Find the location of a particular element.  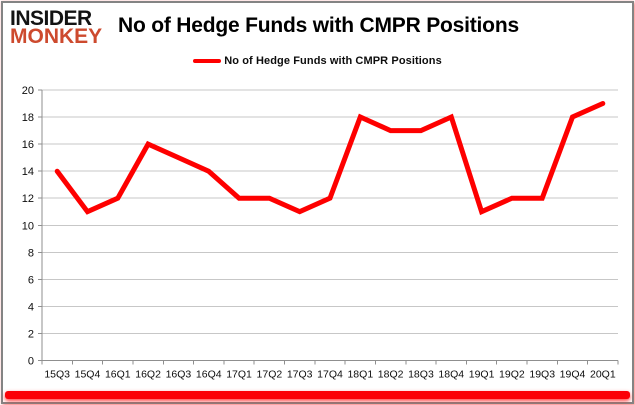

svg-text: 10 is located at coordinates (28, 226).